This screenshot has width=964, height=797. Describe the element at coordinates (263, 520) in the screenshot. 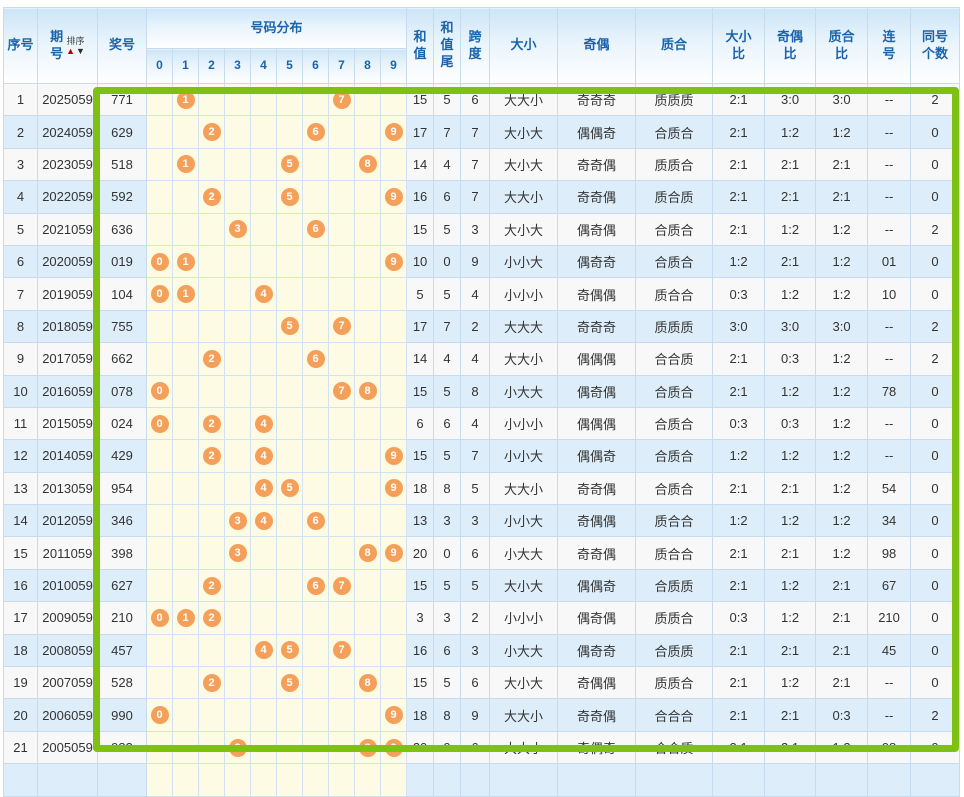

I see `digit-ball: 4` at that location.